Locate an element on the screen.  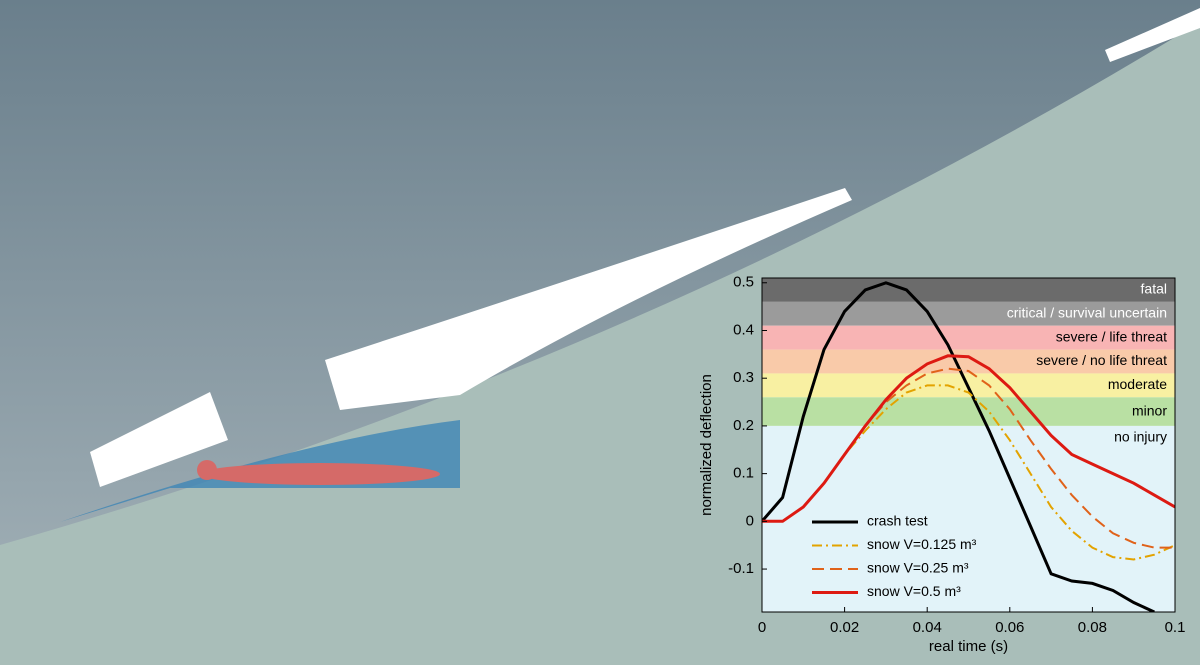
x-tick-label: 0.04 is located at coordinates (927, 627).